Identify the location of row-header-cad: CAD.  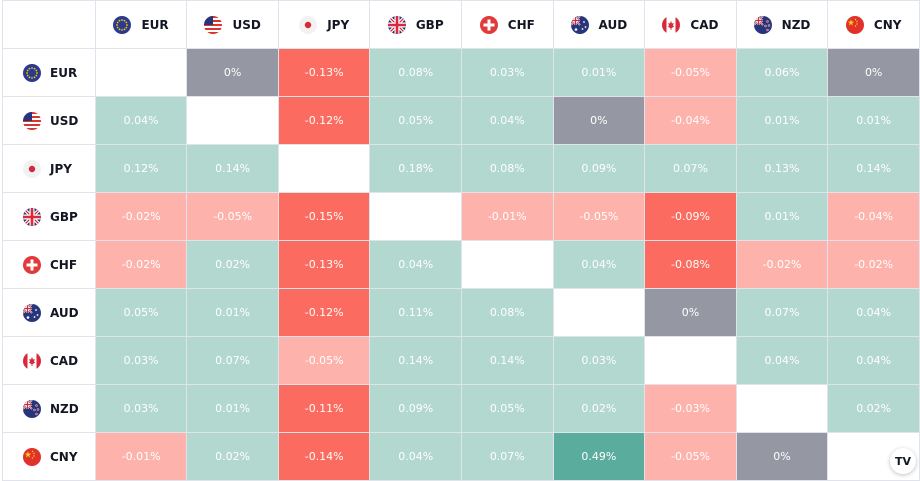
(49, 361).